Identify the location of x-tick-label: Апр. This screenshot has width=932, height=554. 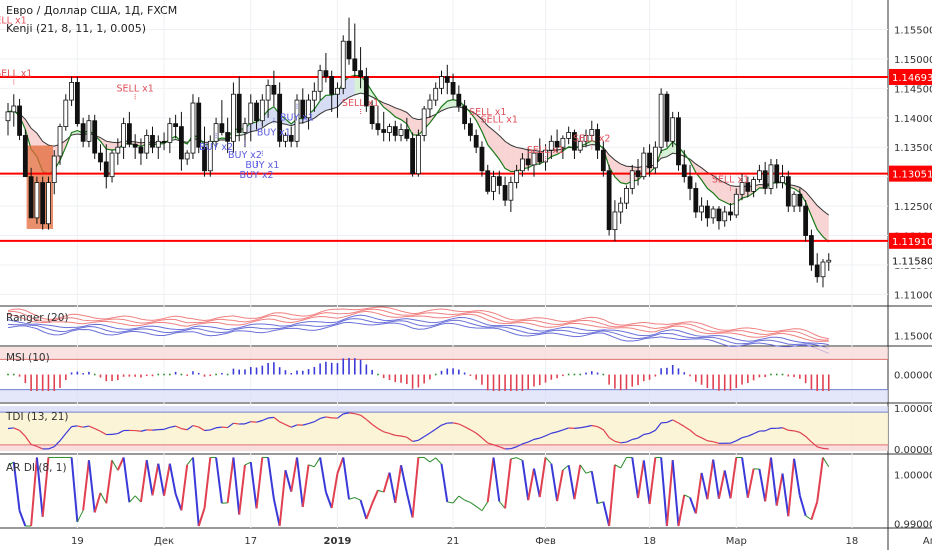
(927, 541).